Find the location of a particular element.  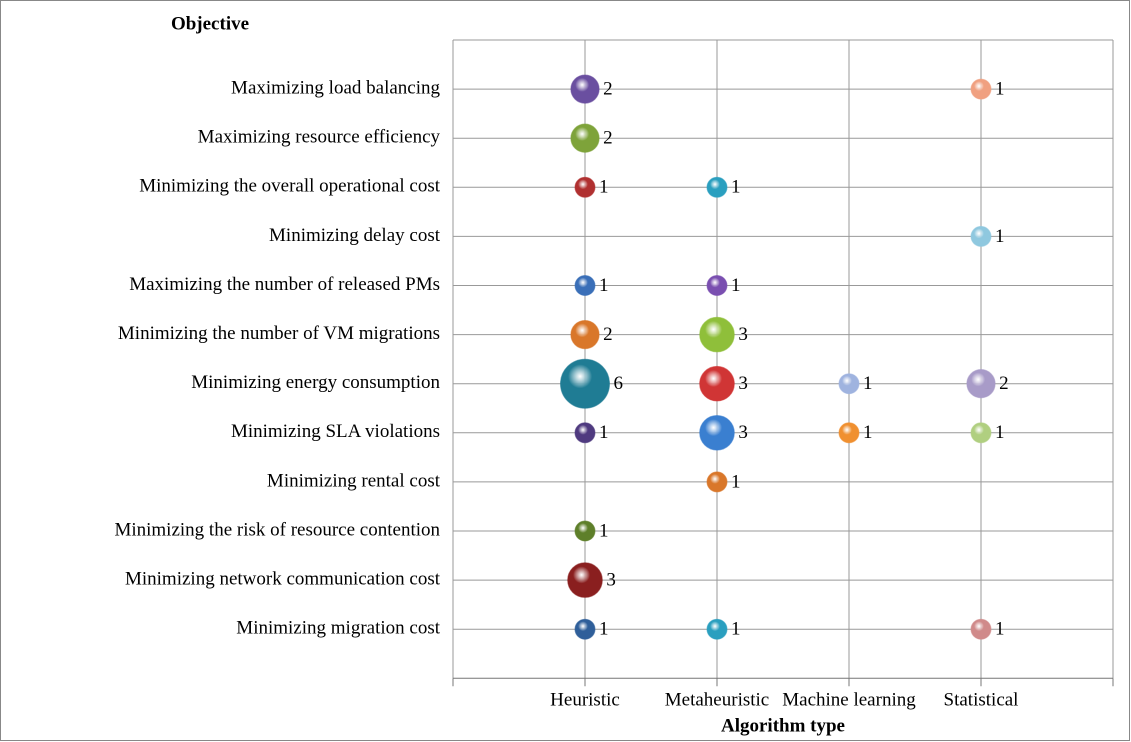

y-tick-label: Minimizing network communication cost is located at coordinates (283, 578).